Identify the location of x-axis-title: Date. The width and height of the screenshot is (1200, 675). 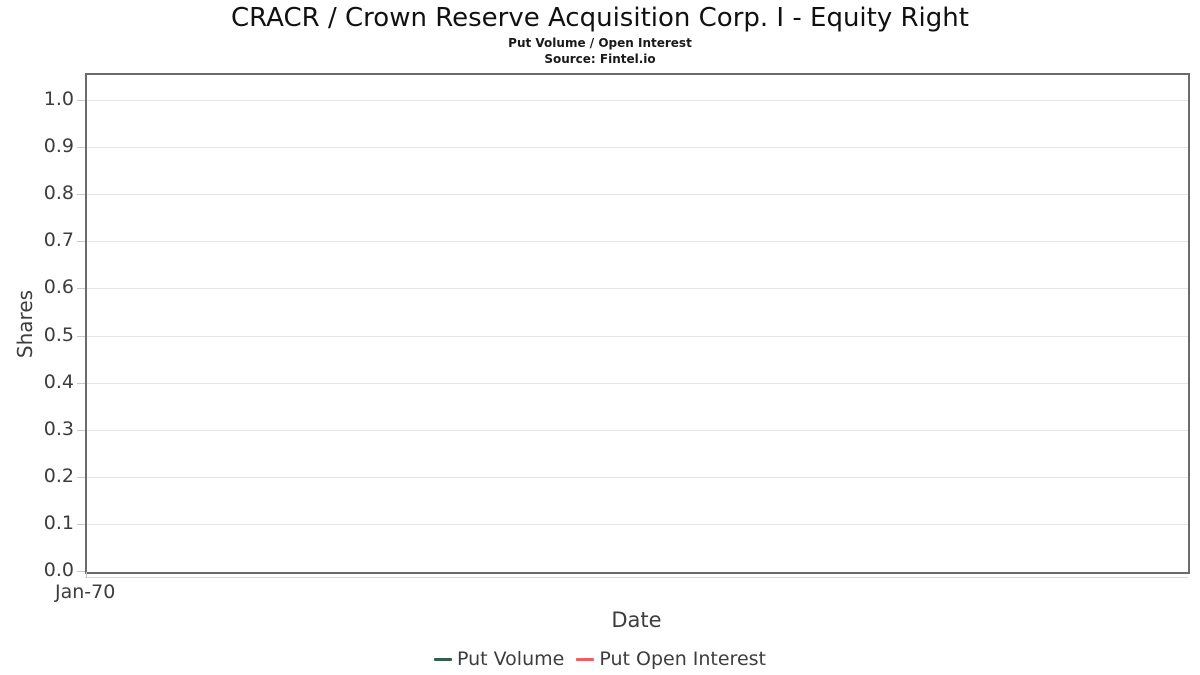
(636, 620).